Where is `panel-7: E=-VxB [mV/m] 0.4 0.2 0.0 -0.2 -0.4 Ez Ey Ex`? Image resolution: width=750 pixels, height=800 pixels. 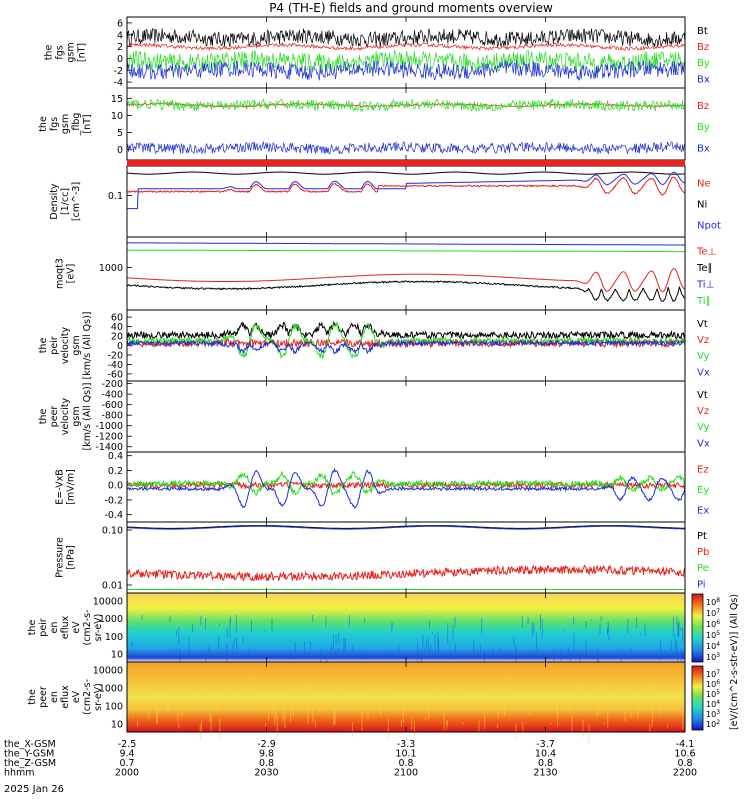
panel-7: E=-VxB [mV/m] 0.4 0.2 0.0 -0.2 -0.4 Ez Ey Ex is located at coordinates (382, 487).